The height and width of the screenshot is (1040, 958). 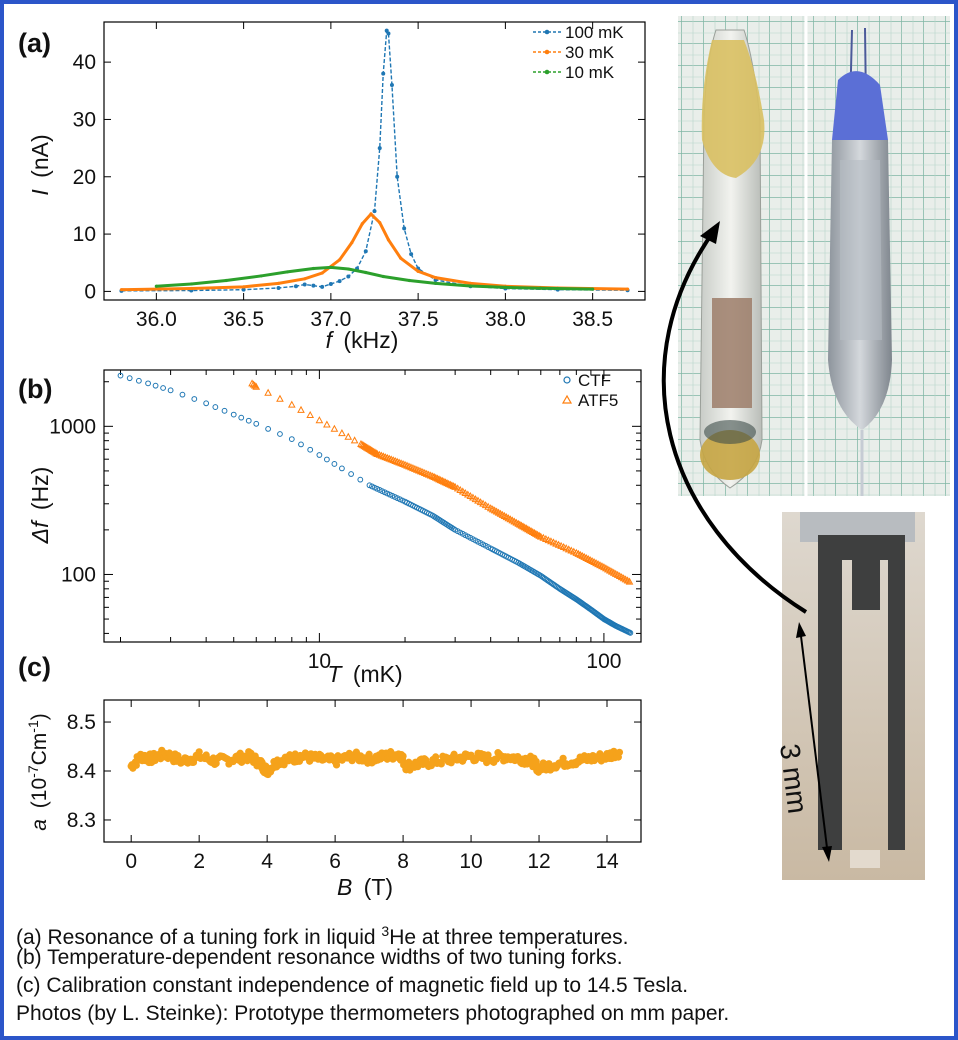 What do you see at coordinates (374, 160) in the screenshot?
I see `series-layer-a` at bounding box center [374, 160].